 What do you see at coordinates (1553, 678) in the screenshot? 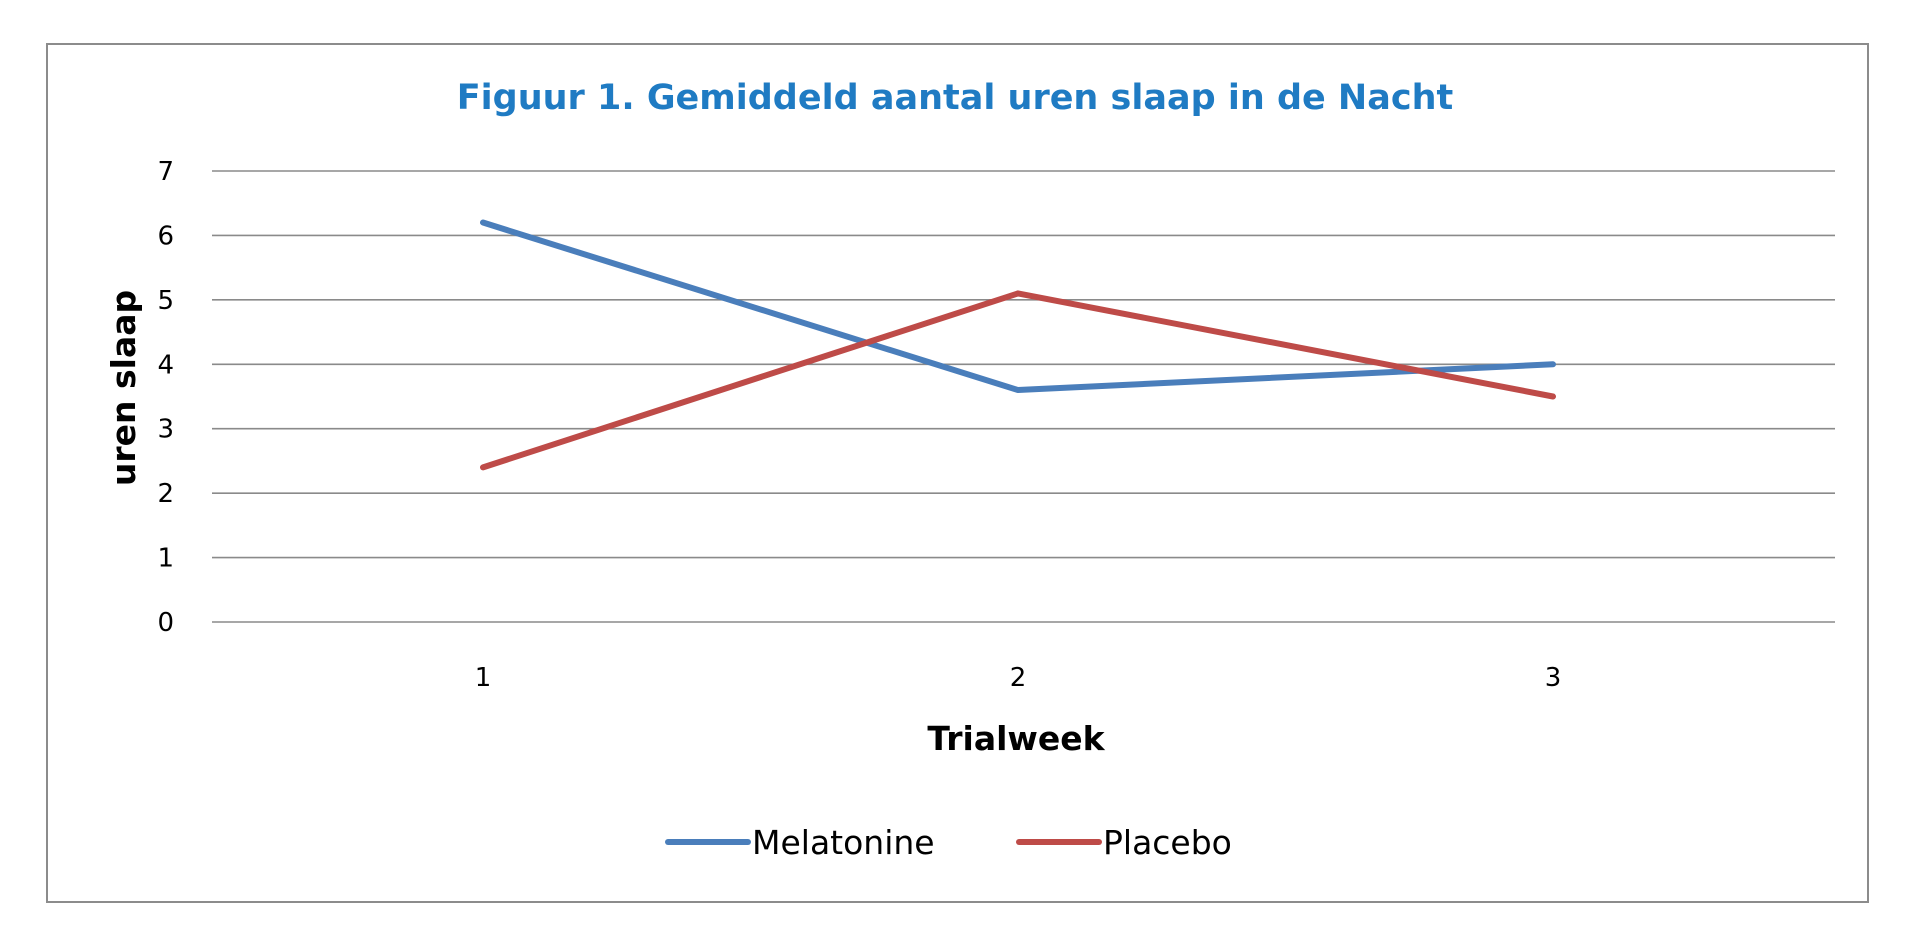
I see `x-tick-label: 3` at bounding box center [1553, 678].